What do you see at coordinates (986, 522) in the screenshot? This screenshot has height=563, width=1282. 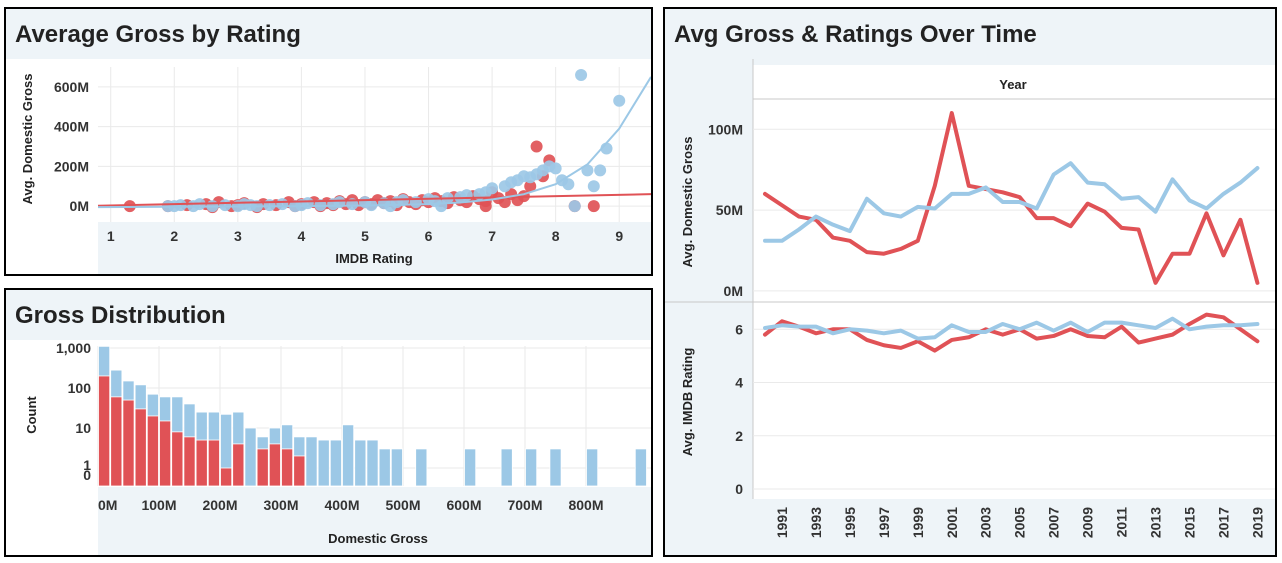 I see `x-tick-label: 2003` at bounding box center [986, 522].